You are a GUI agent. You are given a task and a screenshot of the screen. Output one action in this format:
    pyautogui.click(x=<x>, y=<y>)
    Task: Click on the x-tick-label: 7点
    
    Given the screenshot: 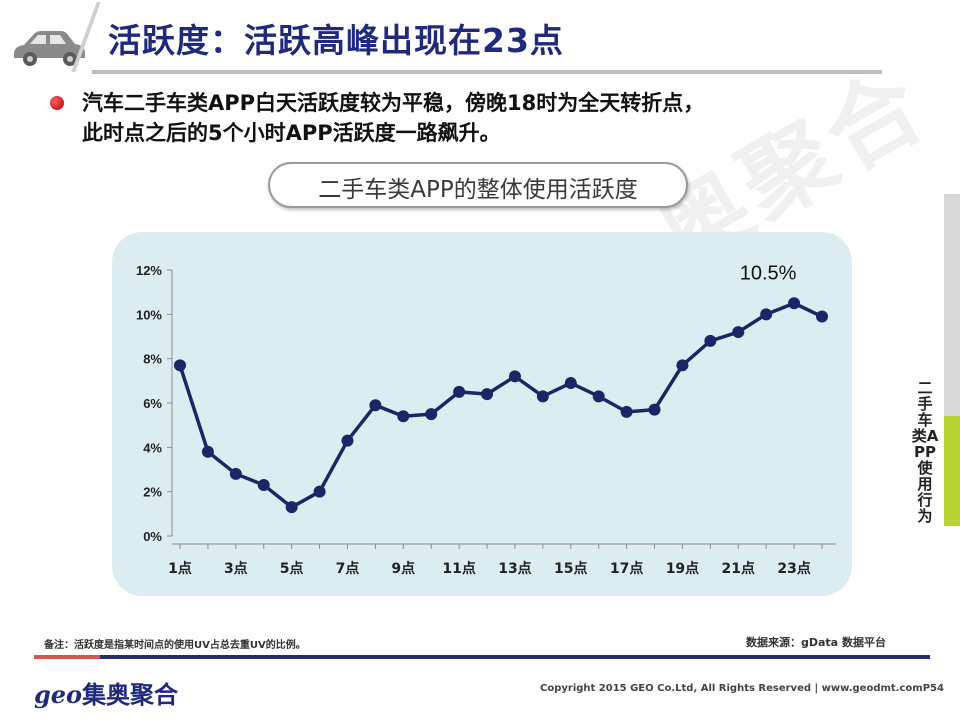 What is the action you would take?
    pyautogui.click(x=348, y=568)
    